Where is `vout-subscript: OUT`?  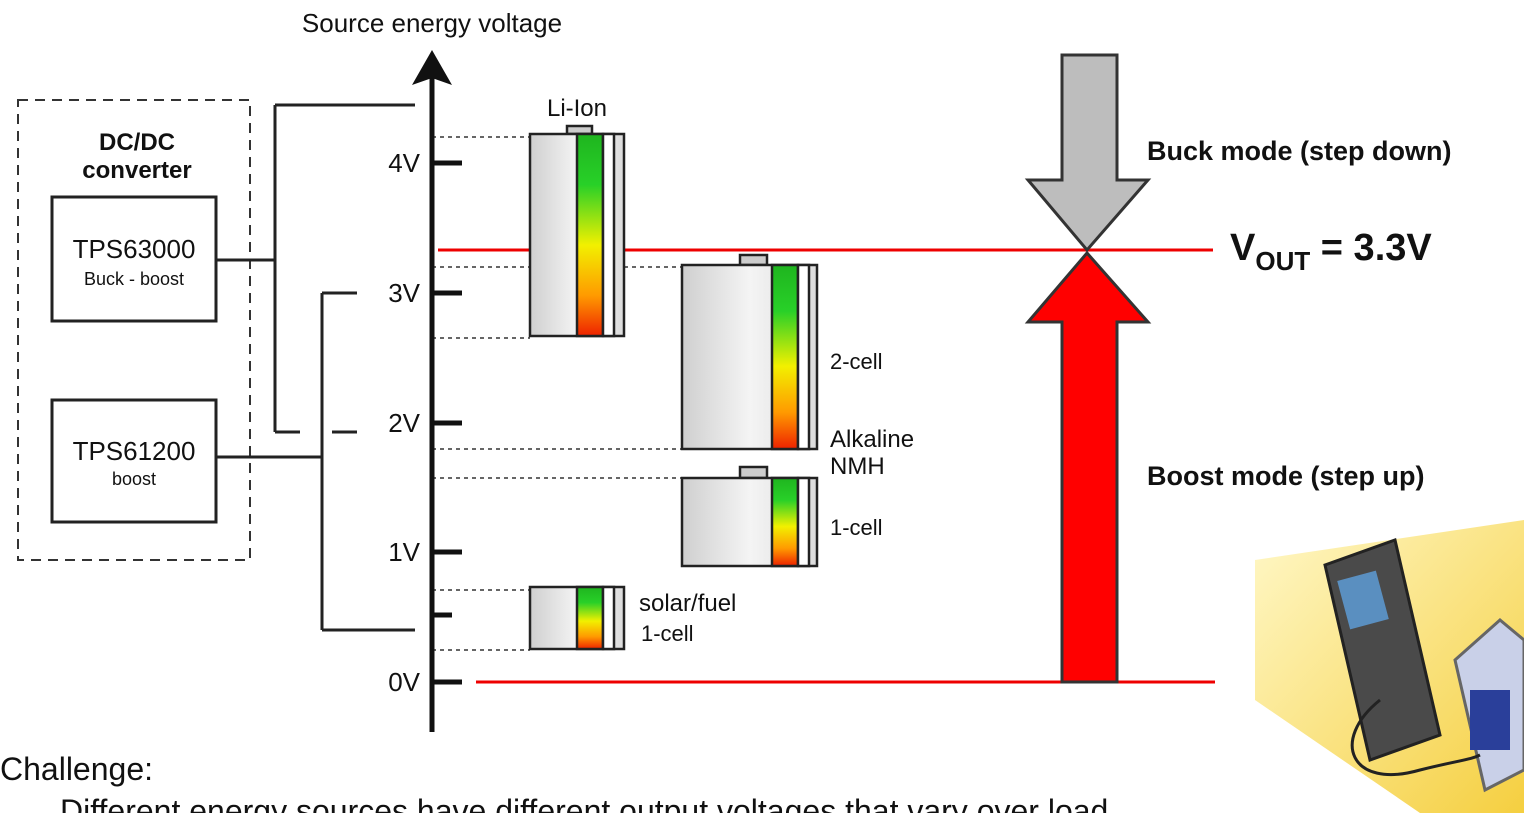
vout-subscript: OUT is located at coordinates (1282, 261).